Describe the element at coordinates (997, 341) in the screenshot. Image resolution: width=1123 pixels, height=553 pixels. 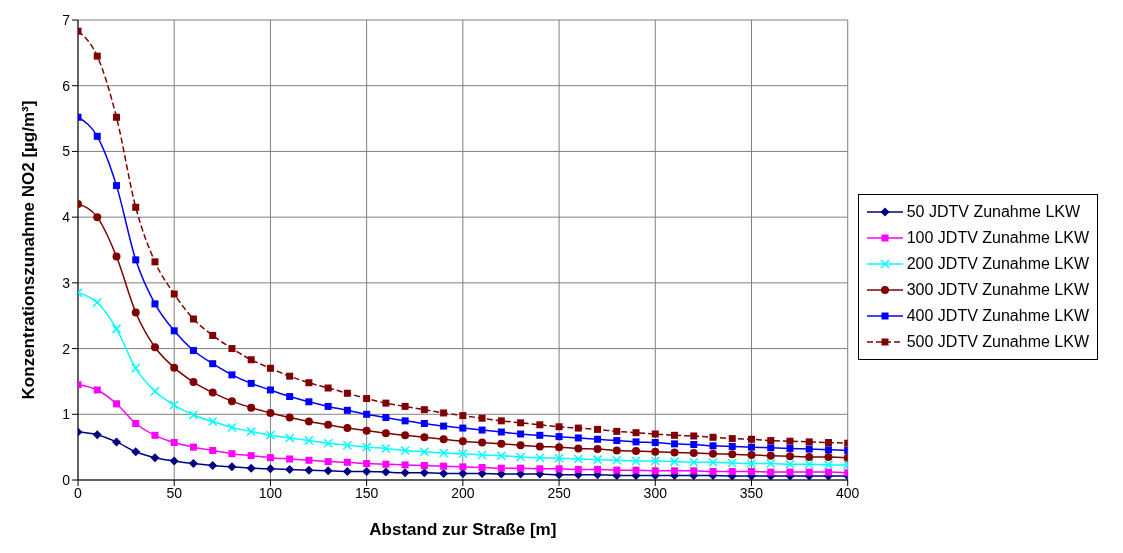
I see `legend-label: 500 JDTV Zunahme LKW` at that location.